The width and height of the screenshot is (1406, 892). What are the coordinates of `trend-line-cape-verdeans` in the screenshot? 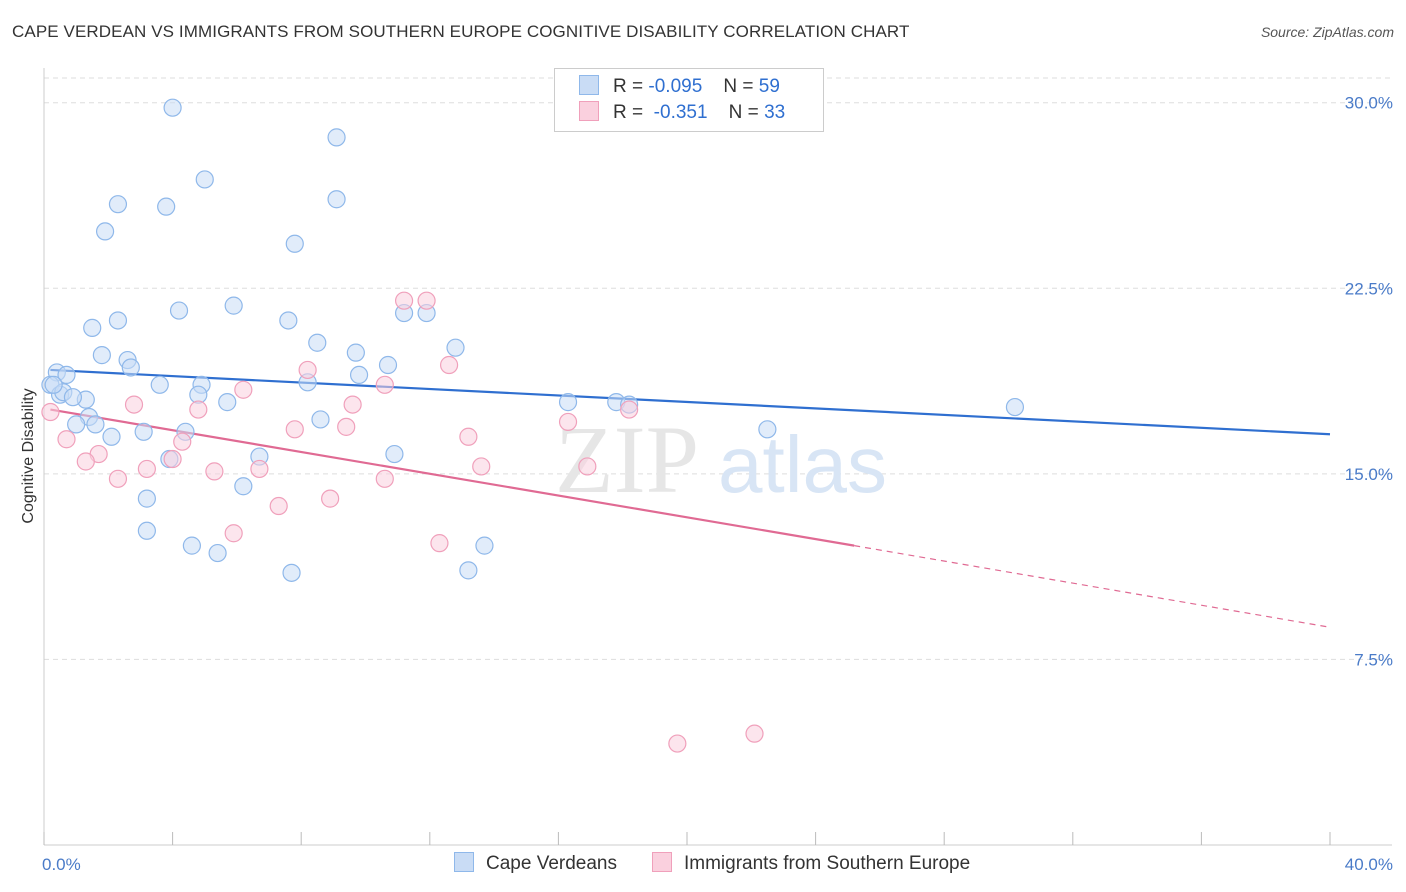 It's located at (690, 402).